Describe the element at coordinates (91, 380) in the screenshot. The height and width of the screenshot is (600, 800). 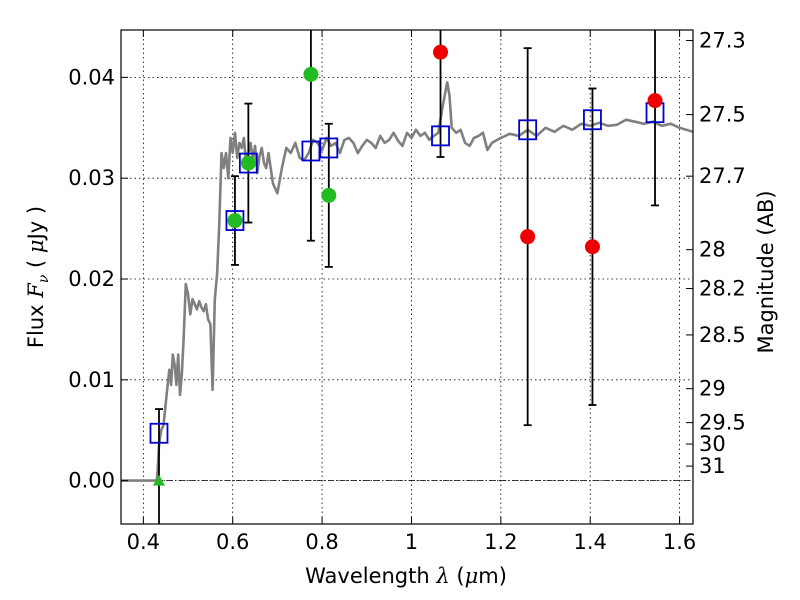
I see `y-tick-label: 0.01` at that location.